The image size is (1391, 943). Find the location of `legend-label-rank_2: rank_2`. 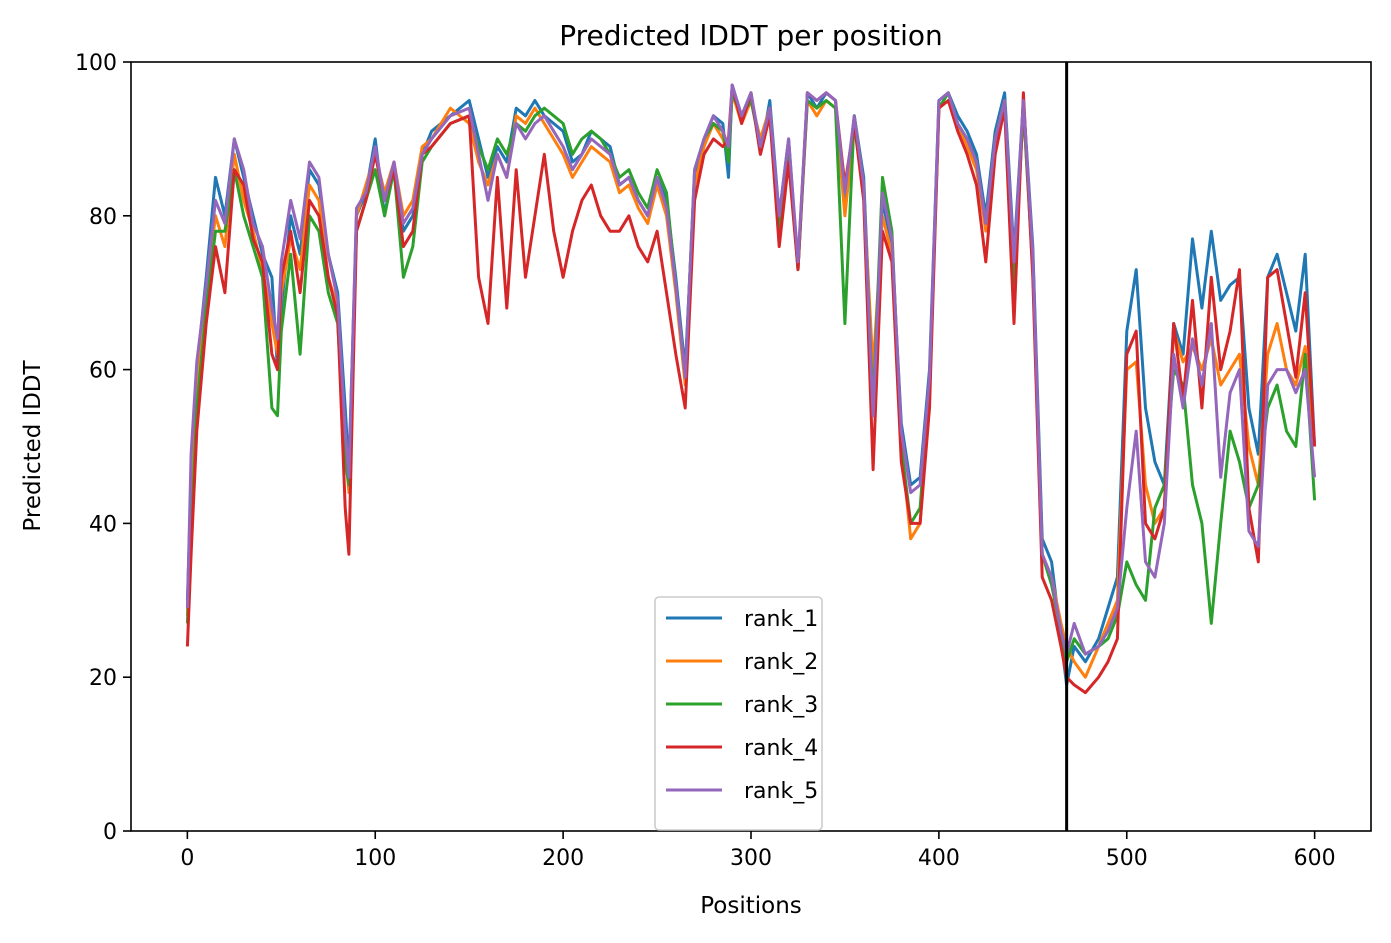

legend-label-rank_2: rank_2 is located at coordinates (781, 662).